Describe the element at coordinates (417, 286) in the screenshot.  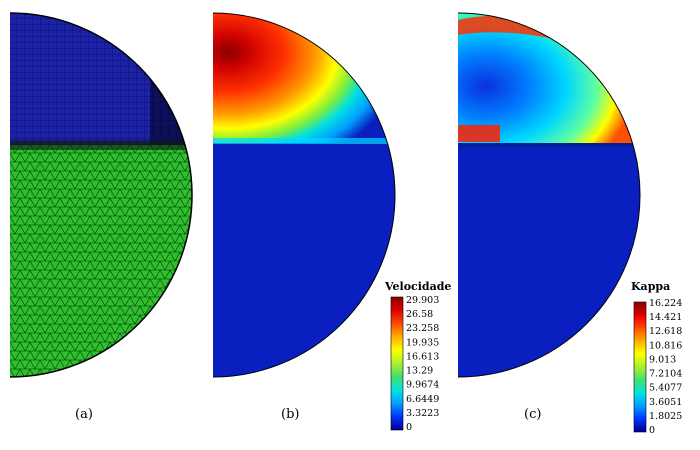
I see `colorbar-title: Velocidade` at that location.